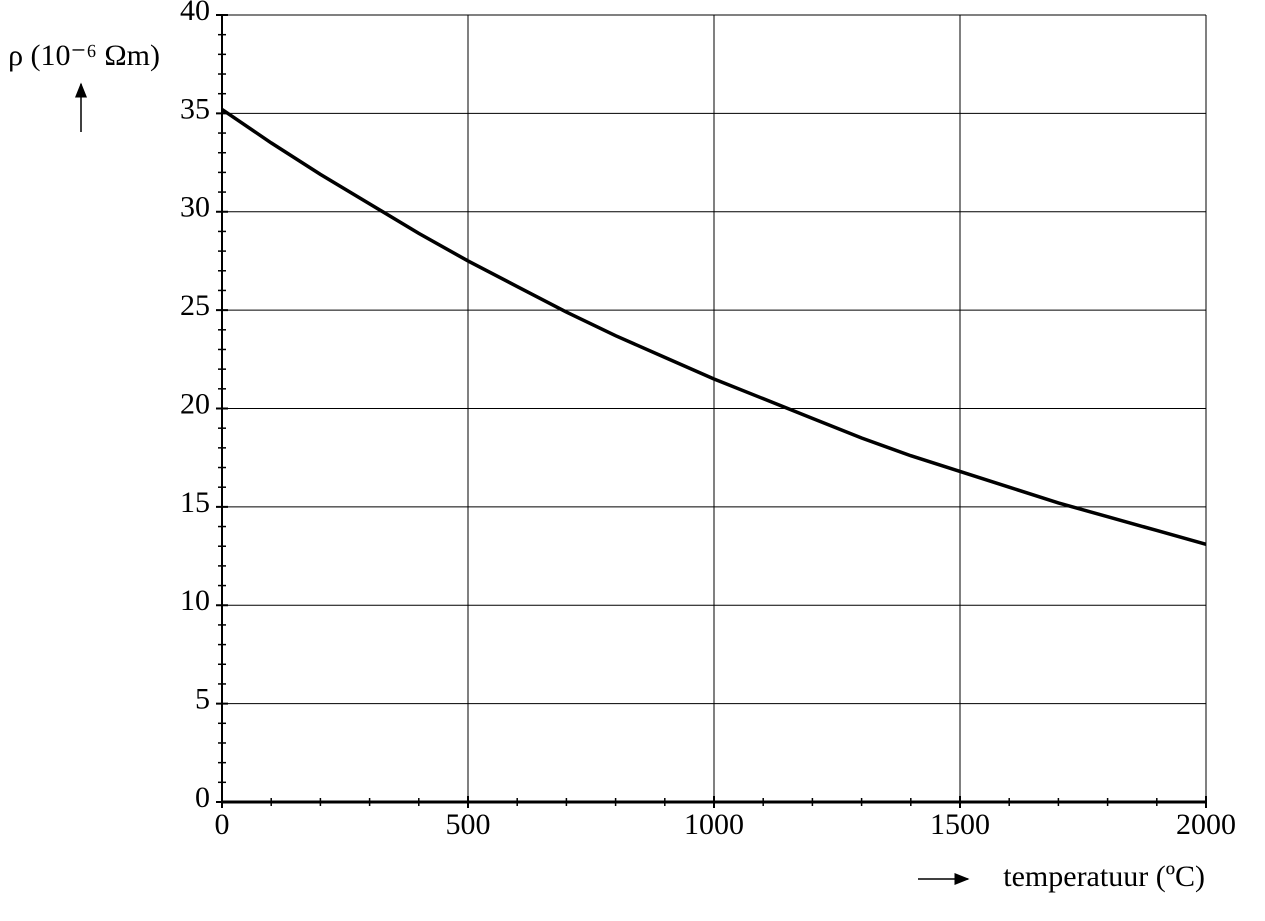 This screenshot has height=921, width=1265. Describe the element at coordinates (195, 403) in the screenshot. I see `y-tick-label: 20` at that location.